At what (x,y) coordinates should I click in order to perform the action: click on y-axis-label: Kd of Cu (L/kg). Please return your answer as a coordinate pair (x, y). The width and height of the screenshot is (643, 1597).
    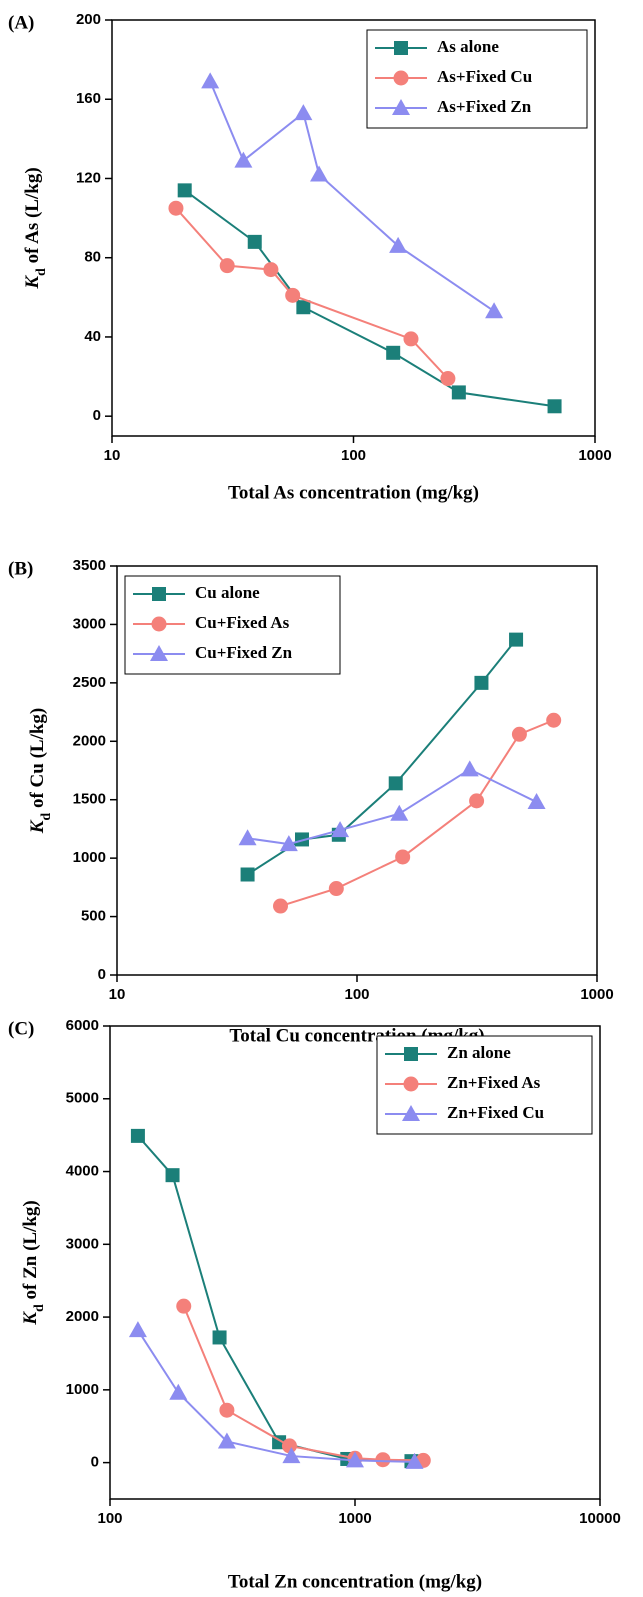
    Looking at the image, I should click on (40, 771).